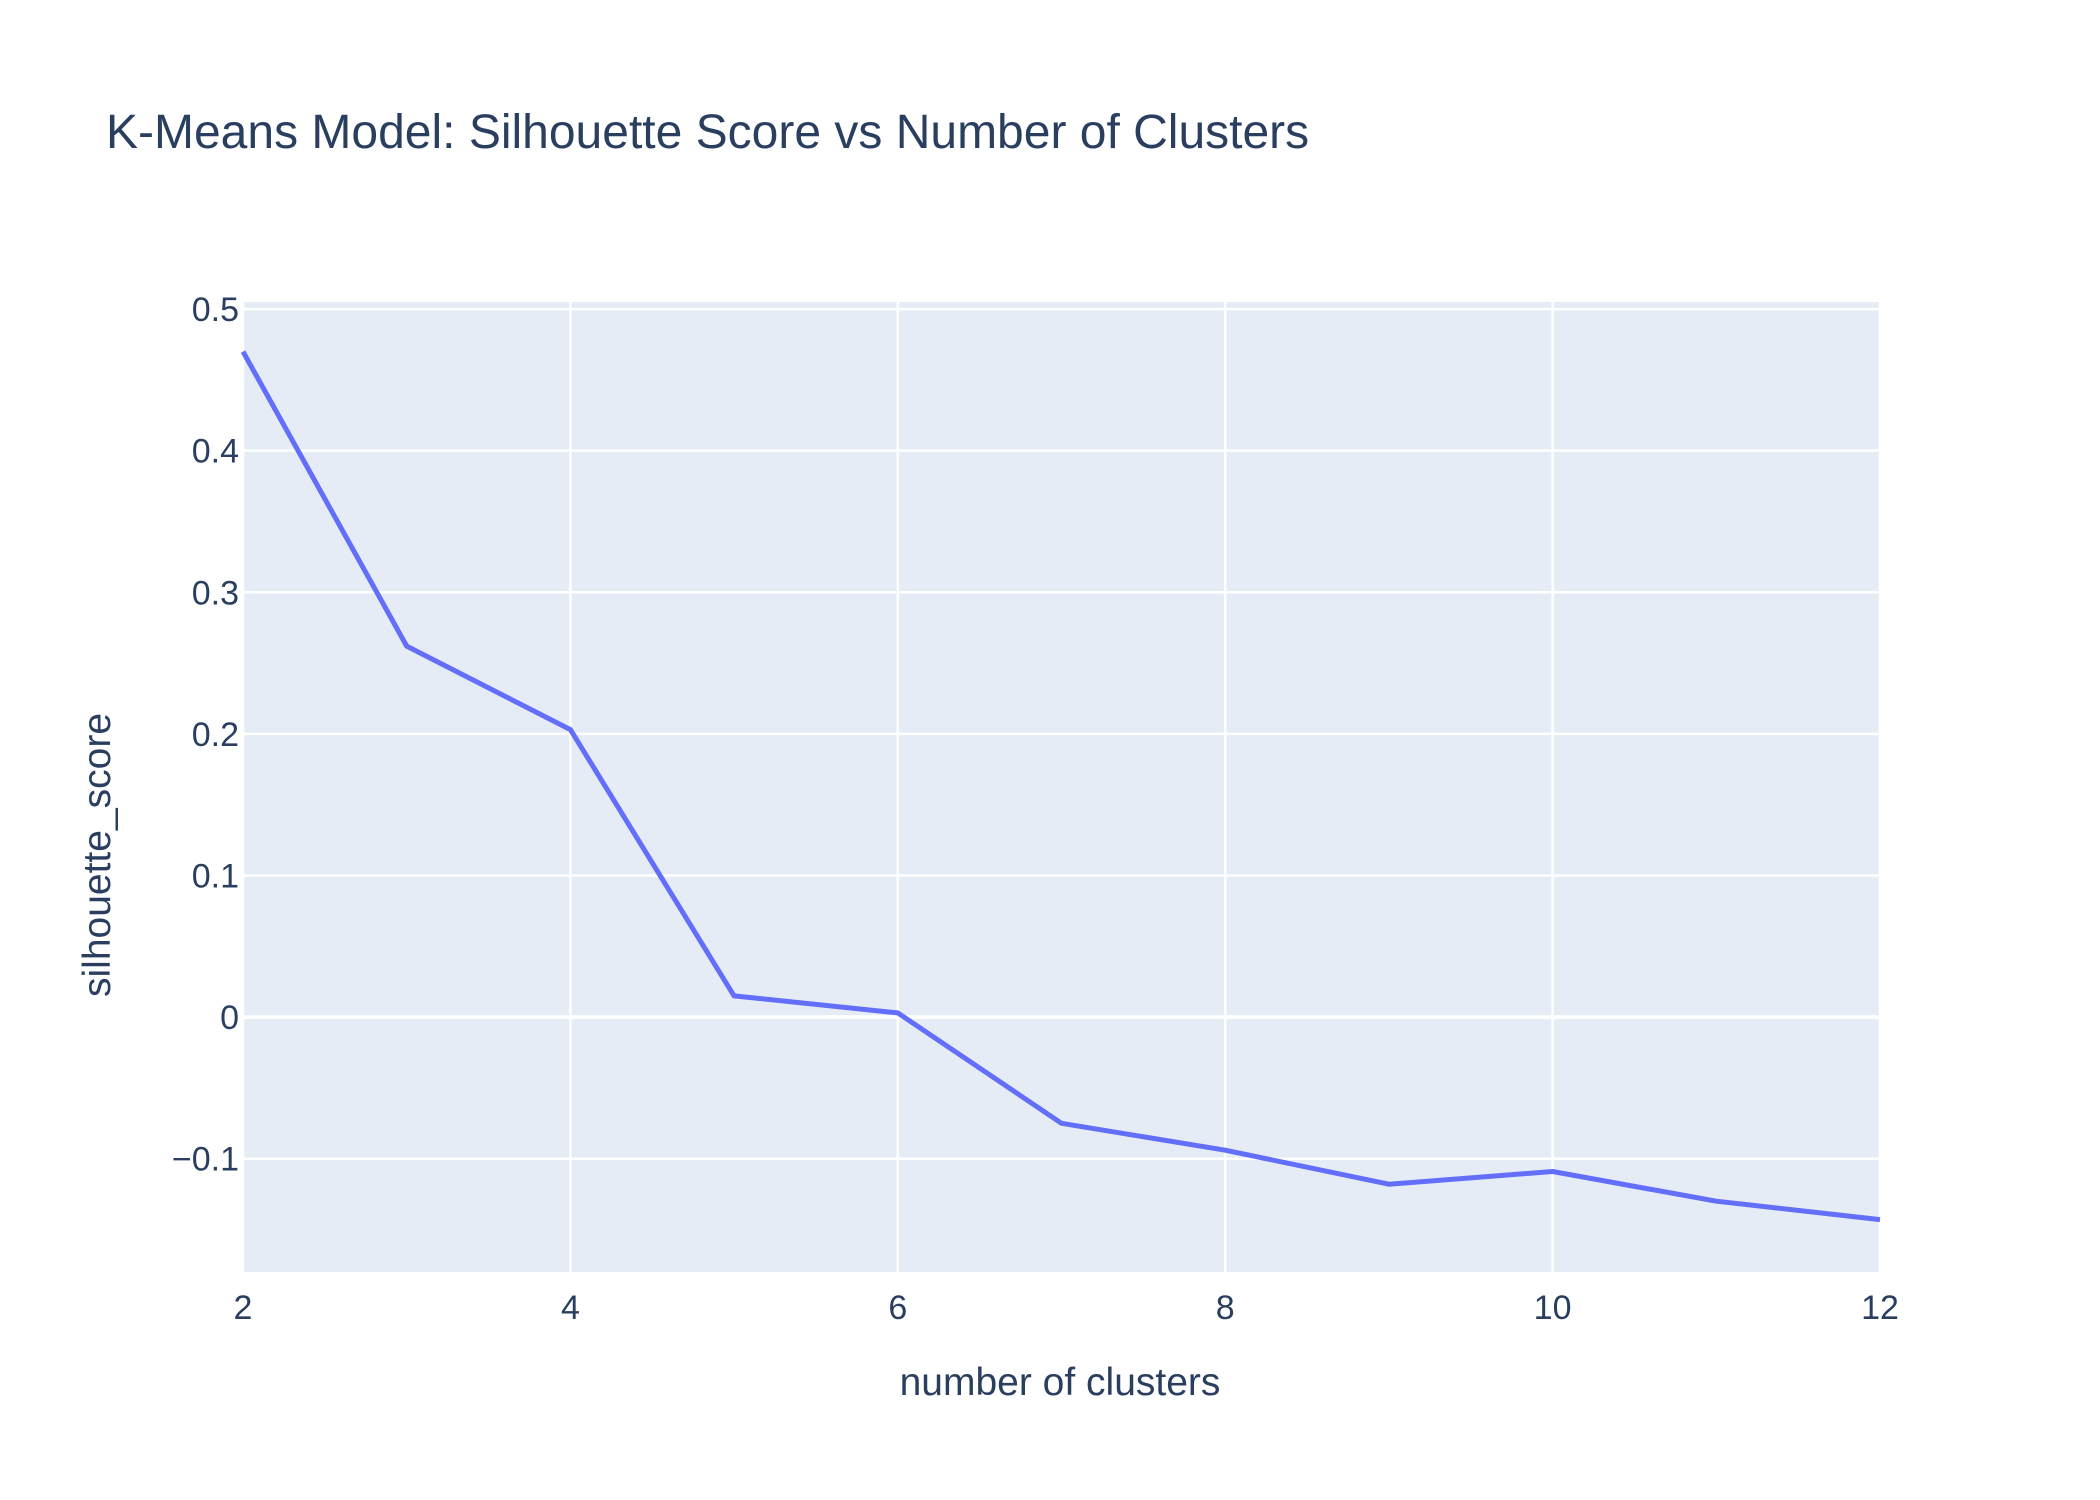 The height and width of the screenshot is (1500, 2100). What do you see at coordinates (1880, 1308) in the screenshot?
I see `x-tick-label-5: 12` at bounding box center [1880, 1308].